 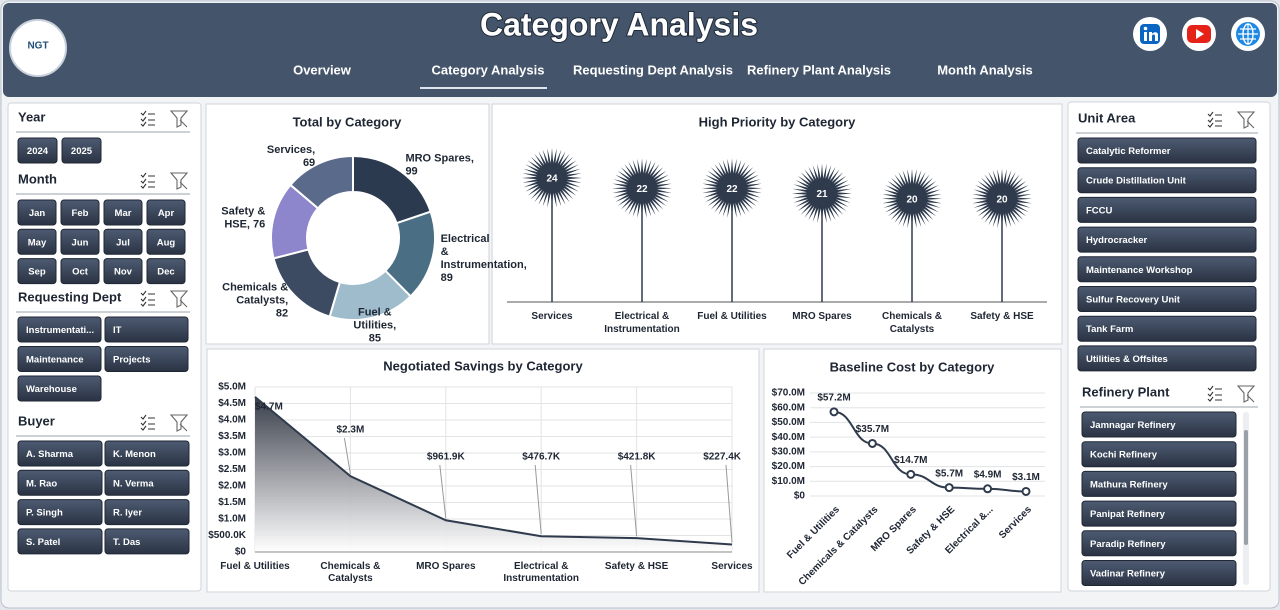 What do you see at coordinates (1136, 181) in the screenshot?
I see `slicer-item-label: Crude Distillation Unit` at bounding box center [1136, 181].